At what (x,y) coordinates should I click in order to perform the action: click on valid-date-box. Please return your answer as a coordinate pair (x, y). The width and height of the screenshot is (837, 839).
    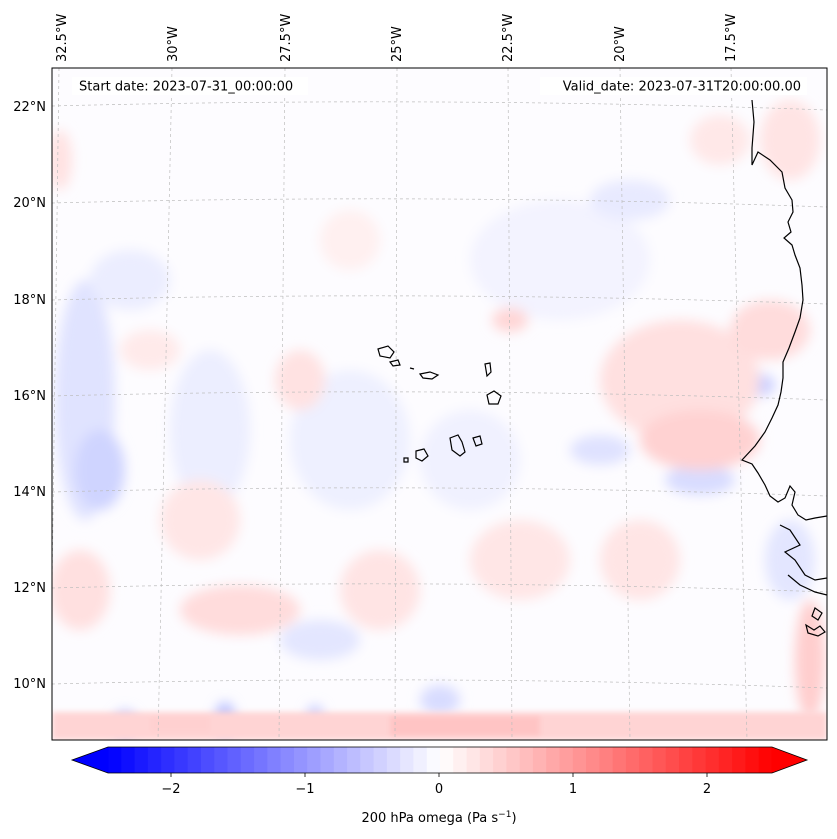
    Looking at the image, I should click on (673, 86).